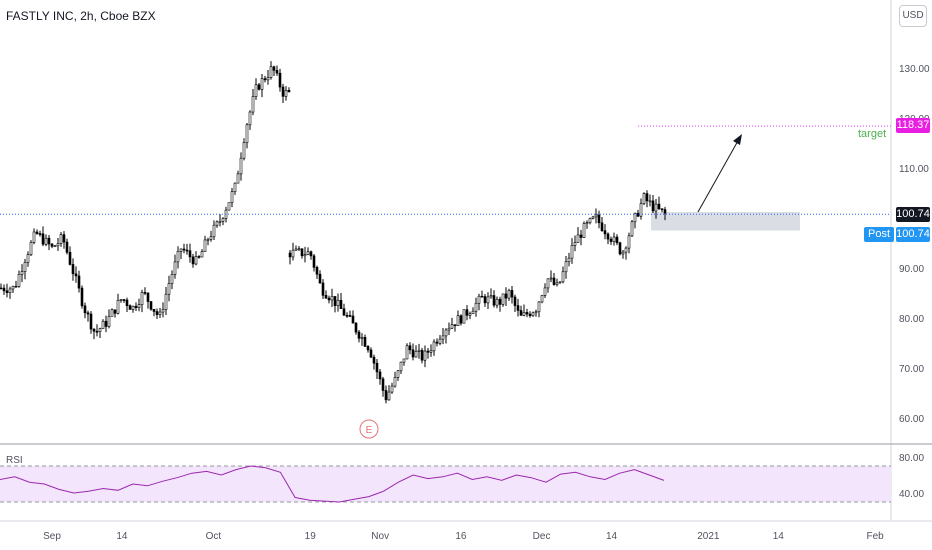 The image size is (932, 550). Describe the element at coordinates (542, 536) in the screenshot. I see `time-tick-label: Dec` at that location.